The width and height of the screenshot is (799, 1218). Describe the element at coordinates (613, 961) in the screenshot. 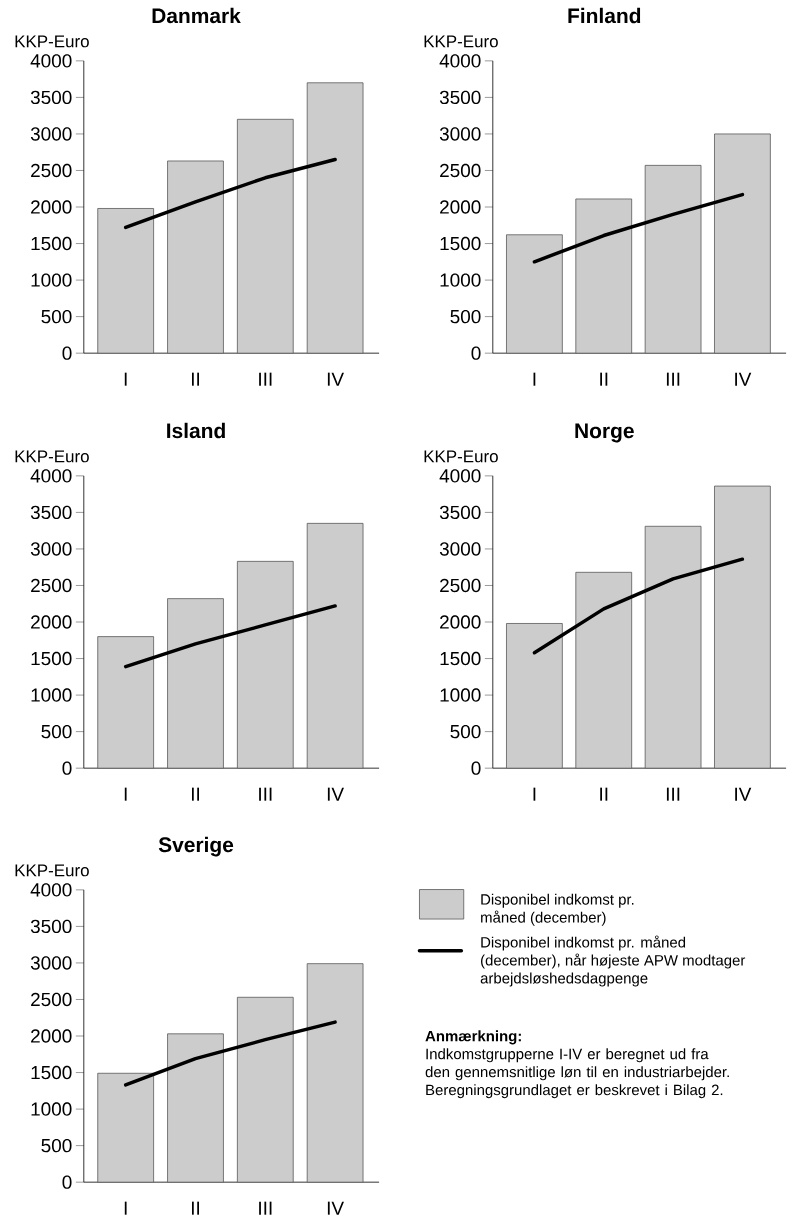

I see `legend-label: Disponibel indkomst pr. måned (december), når højeste APW modtager arbejdsløshedsdagpenge` at that location.